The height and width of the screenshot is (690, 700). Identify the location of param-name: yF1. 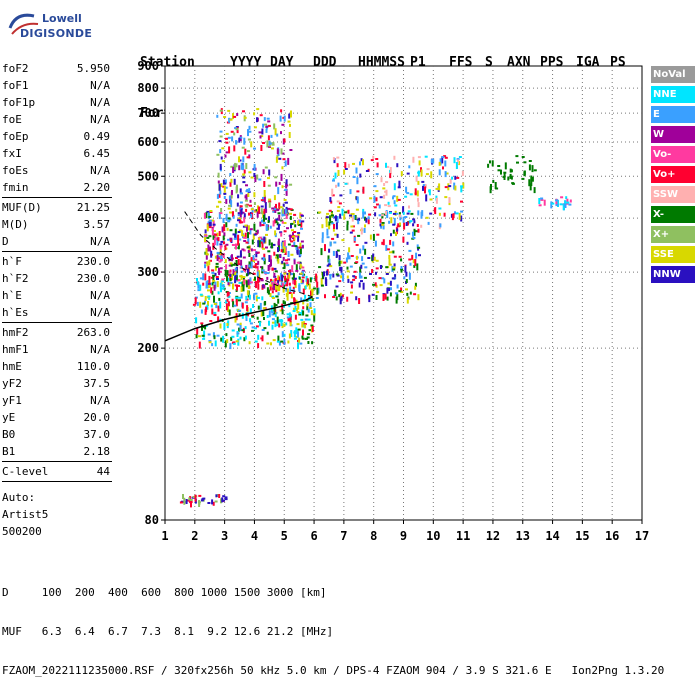
(12, 400).